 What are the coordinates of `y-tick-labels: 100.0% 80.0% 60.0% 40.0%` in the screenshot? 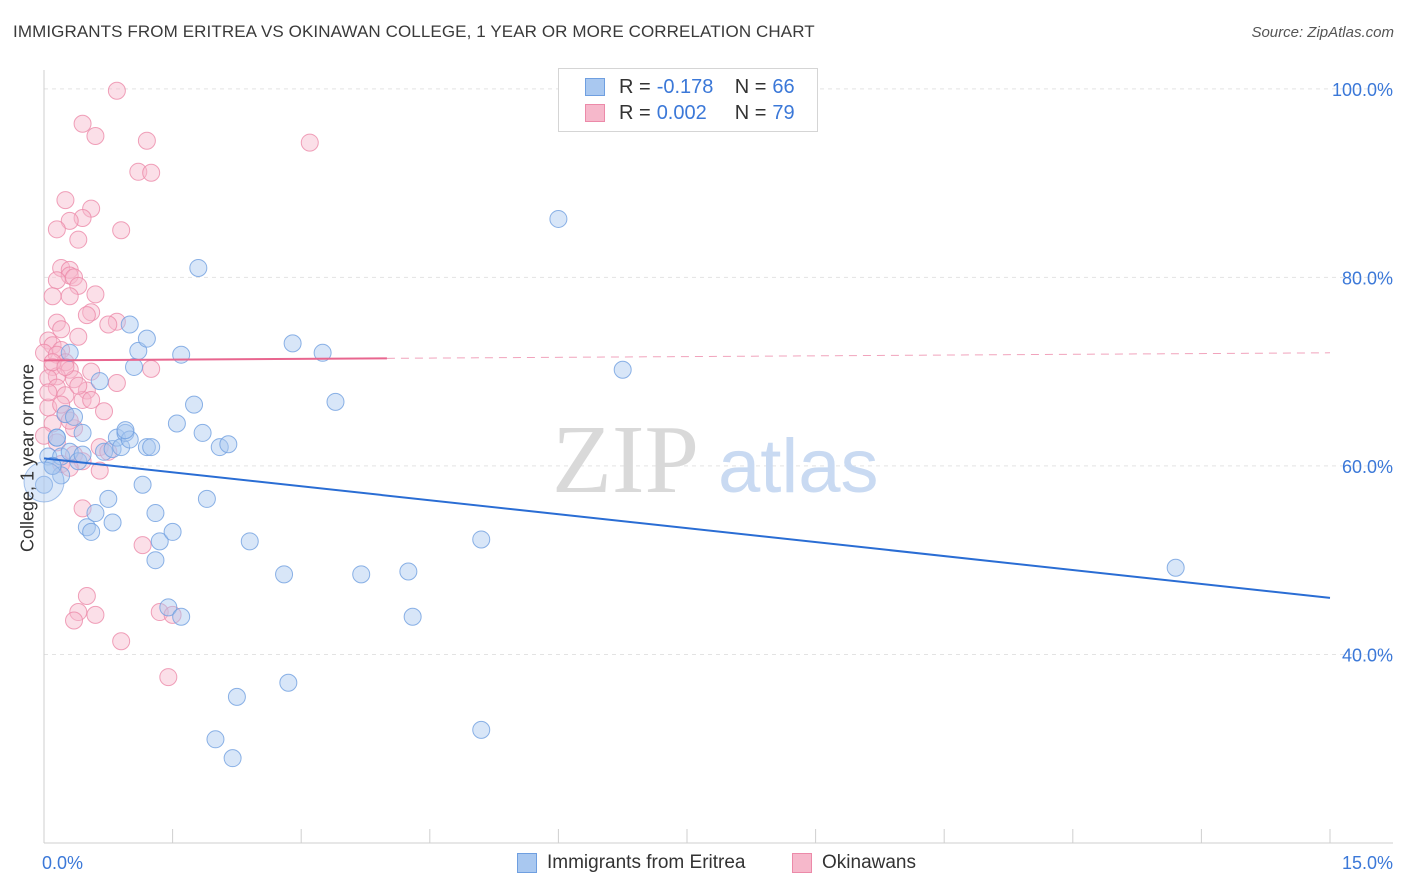 It's located at (1362, 373).